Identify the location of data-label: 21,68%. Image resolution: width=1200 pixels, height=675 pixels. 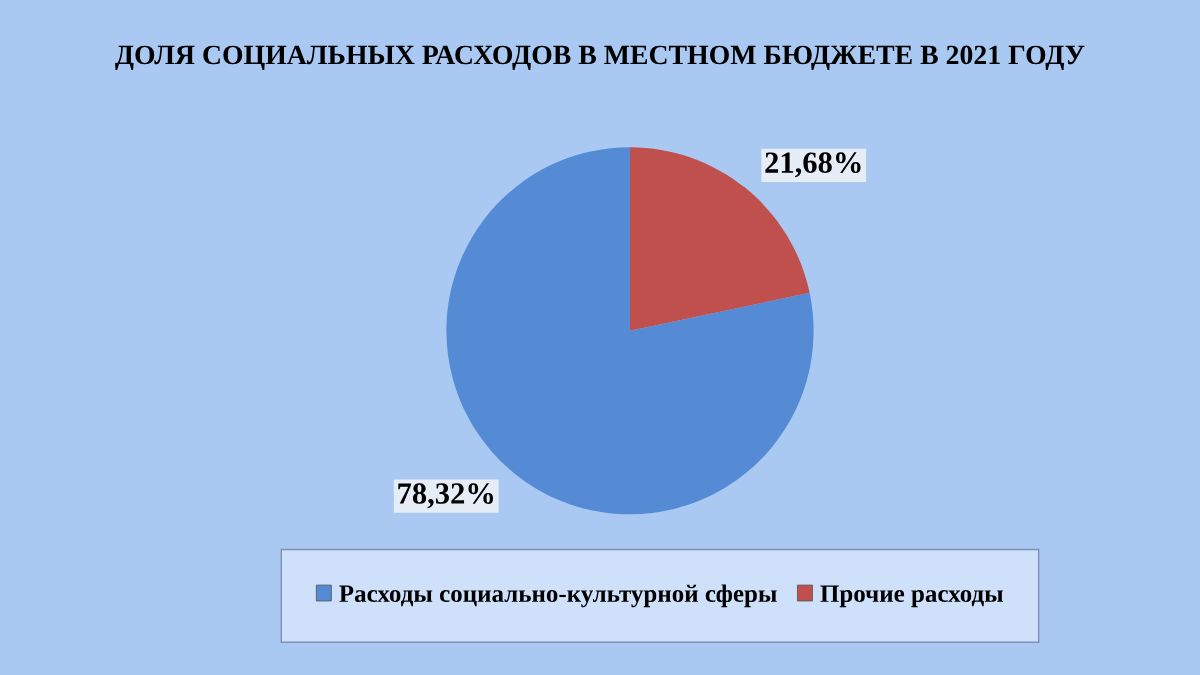
(813, 165).